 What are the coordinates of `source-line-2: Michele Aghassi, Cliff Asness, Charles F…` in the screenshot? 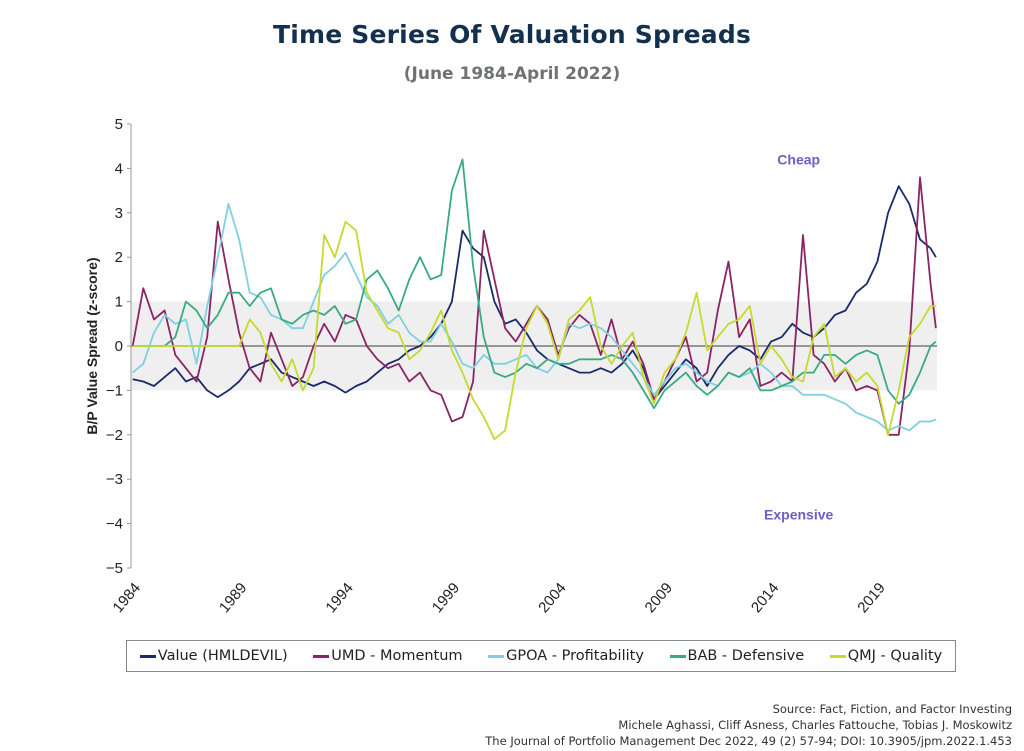 It's located at (815, 725).